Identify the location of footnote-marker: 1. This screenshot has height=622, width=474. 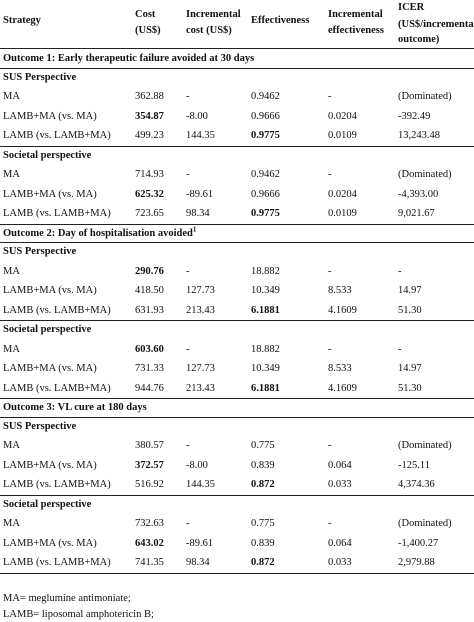
(194, 229).